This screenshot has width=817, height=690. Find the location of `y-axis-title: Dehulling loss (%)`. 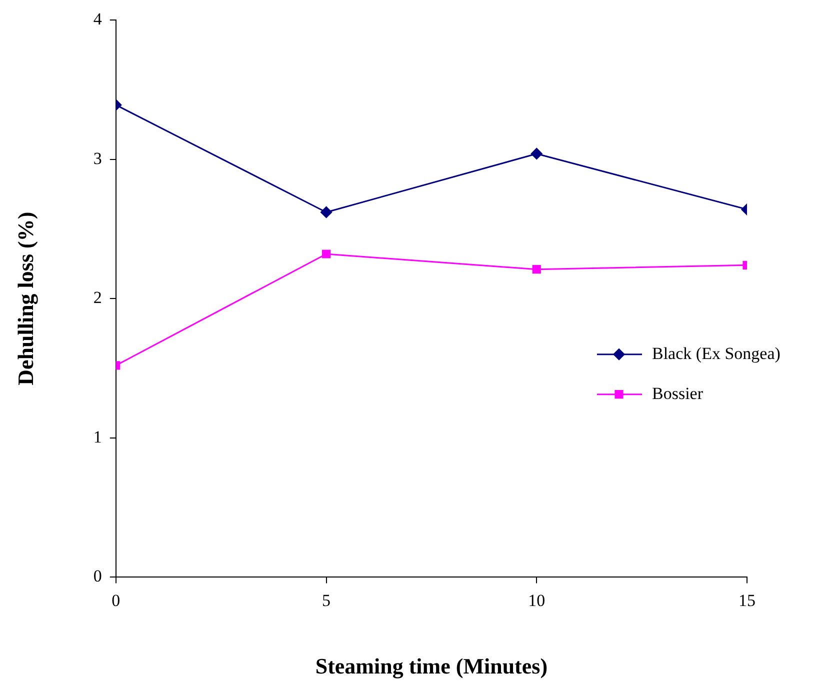

y-axis-title: Dehulling loss (%) is located at coordinates (25, 299).